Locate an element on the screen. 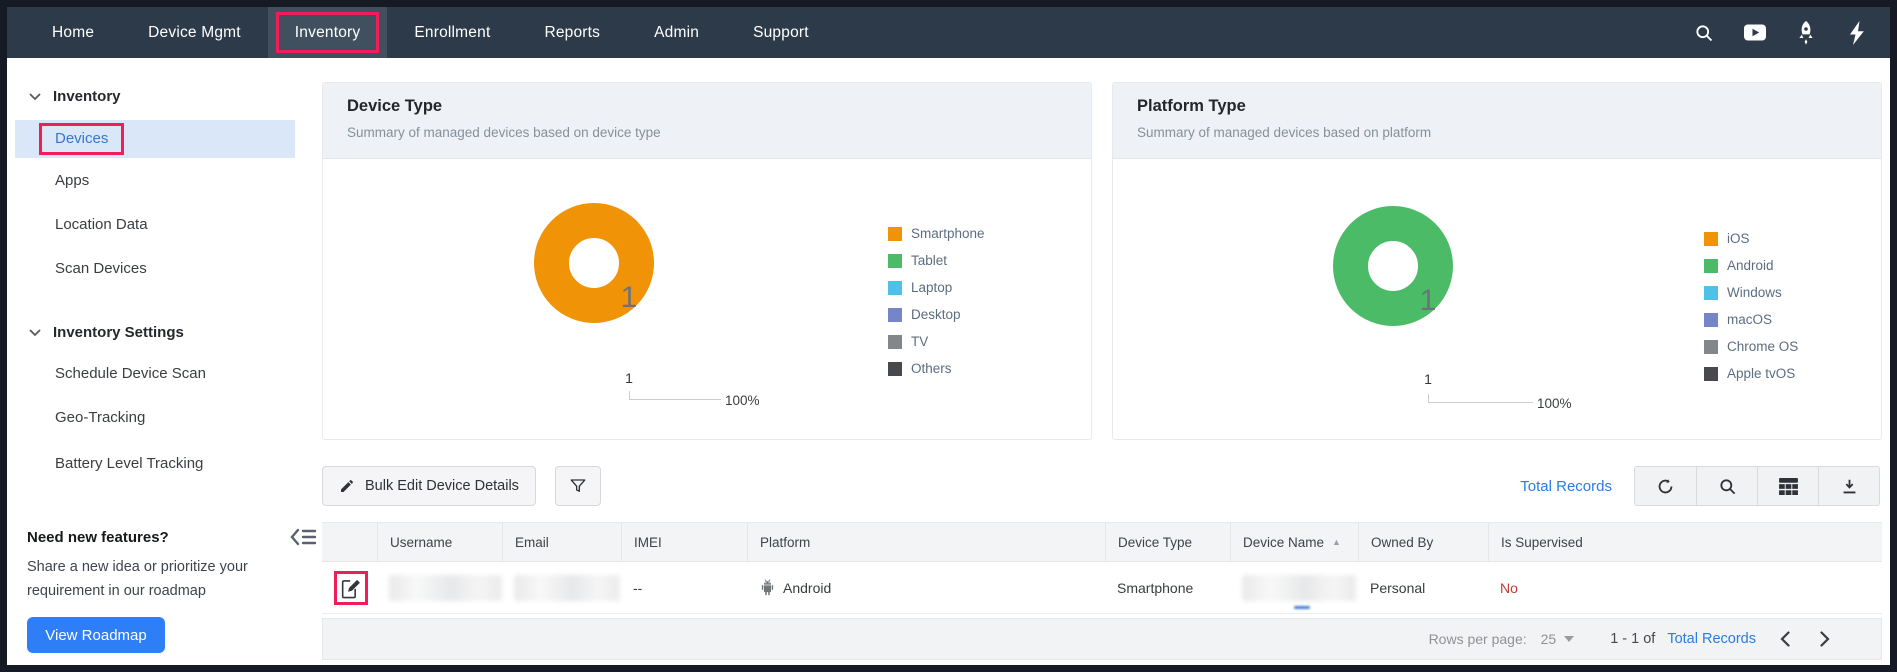 The image size is (1897, 672). filter-button is located at coordinates (578, 486).